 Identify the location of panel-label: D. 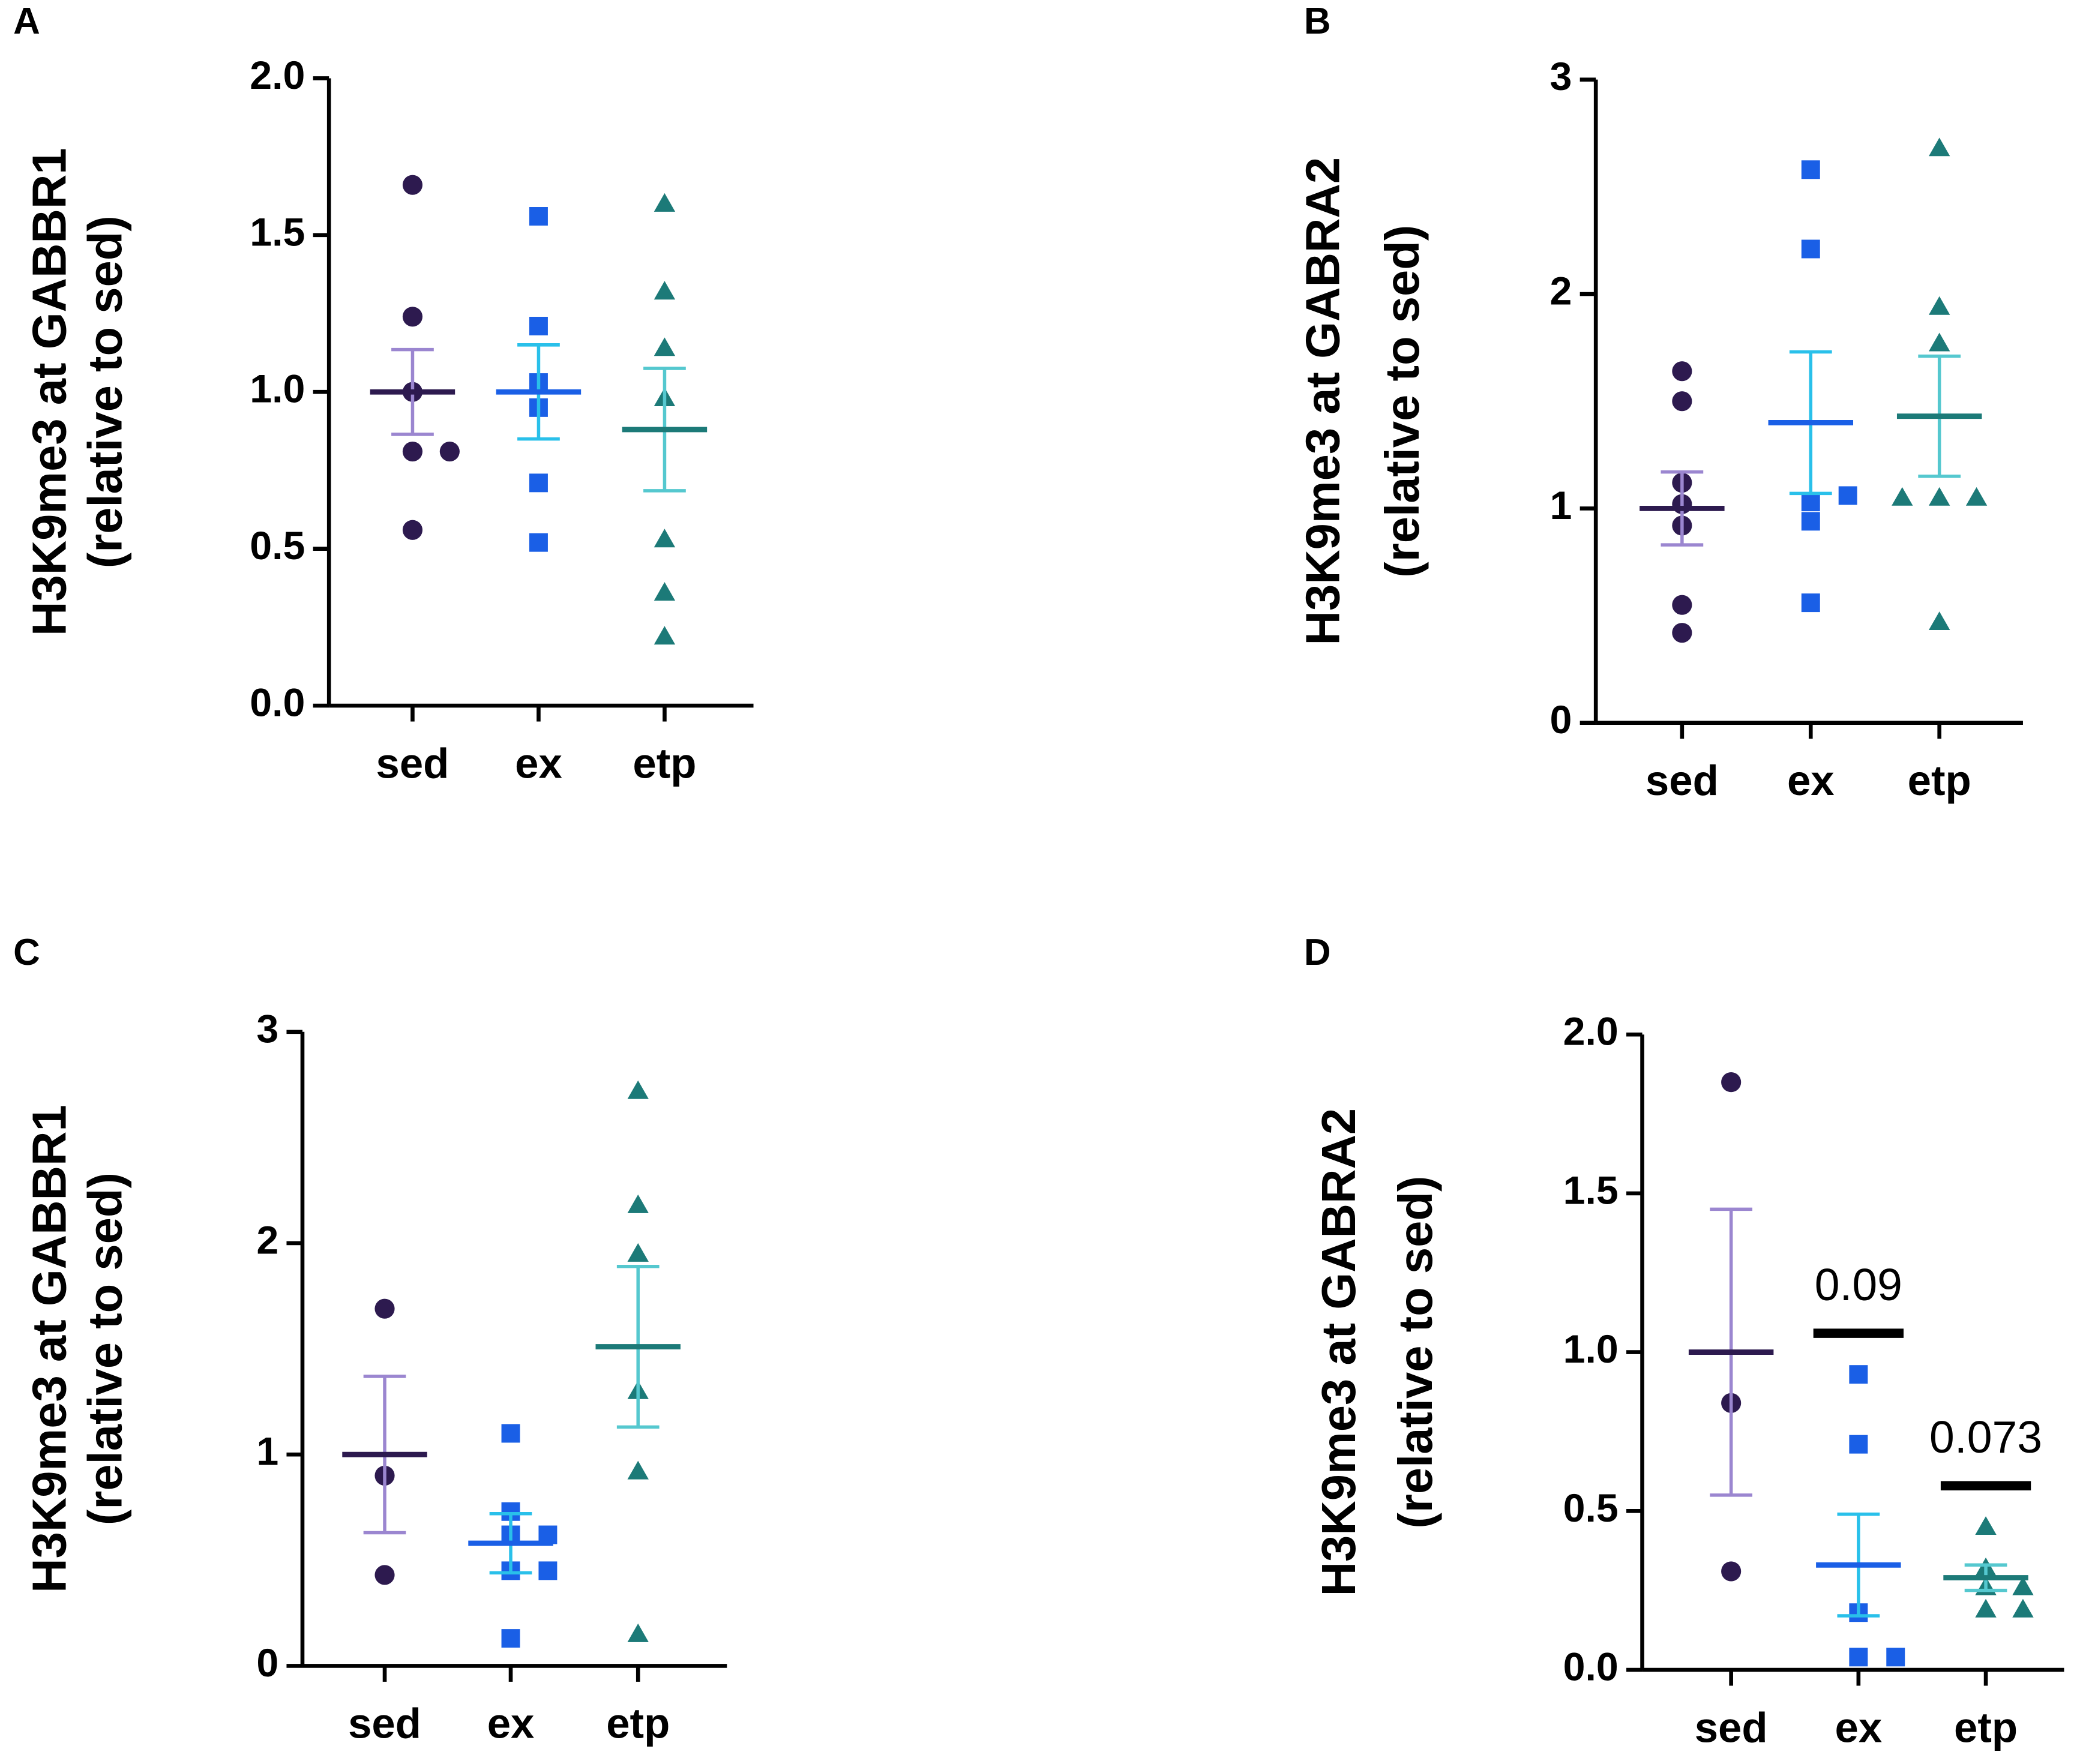
(1317, 952).